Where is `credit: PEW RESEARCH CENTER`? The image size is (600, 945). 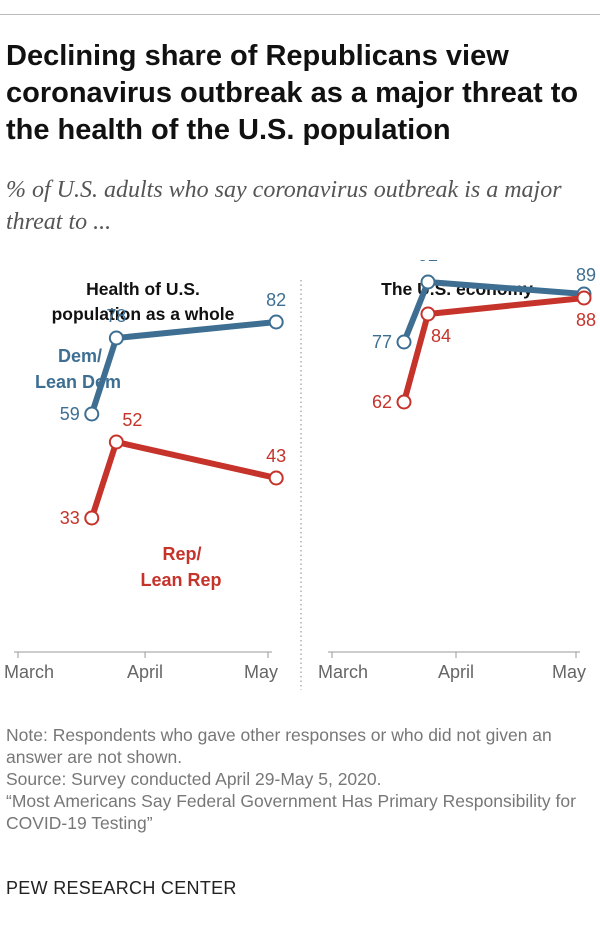
credit: PEW RESEARCH CENTER is located at coordinates (121, 888).